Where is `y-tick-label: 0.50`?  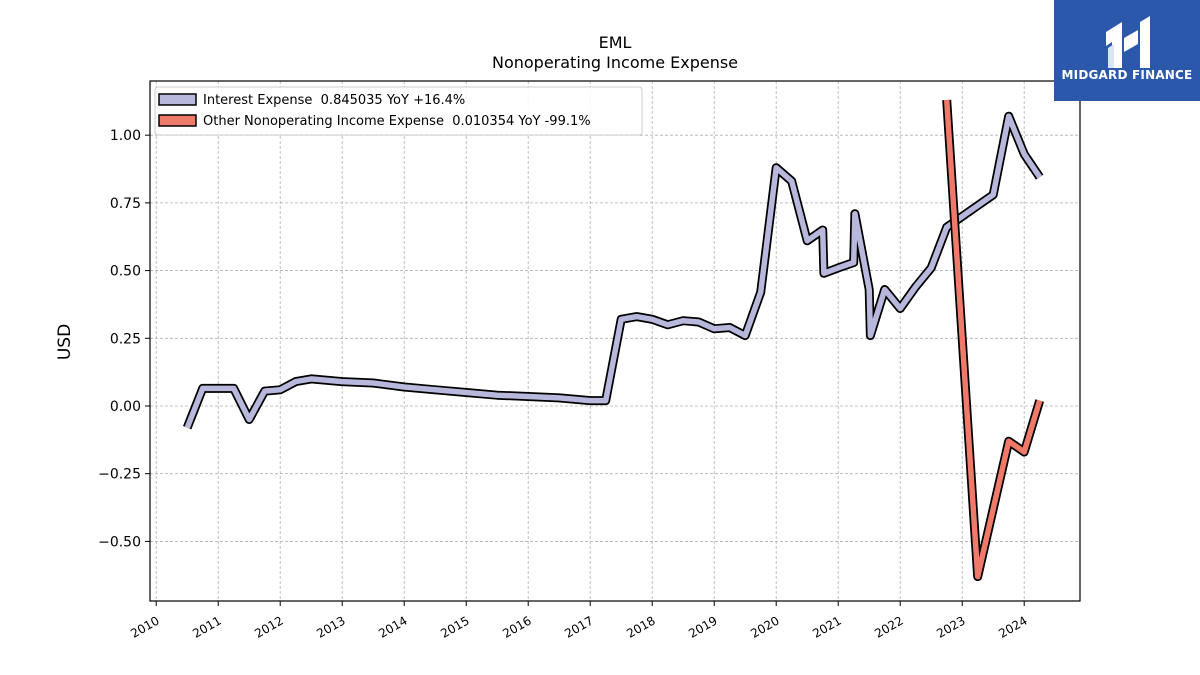 y-tick-label: 0.50 is located at coordinates (125, 272).